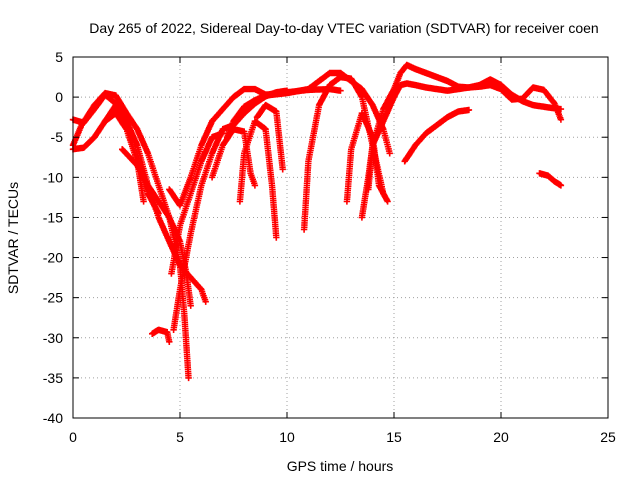 The width and height of the screenshot is (640, 480). What do you see at coordinates (13, 238) in the screenshot?
I see `y-axis-label: SDTVAR / TECUs` at bounding box center [13, 238].